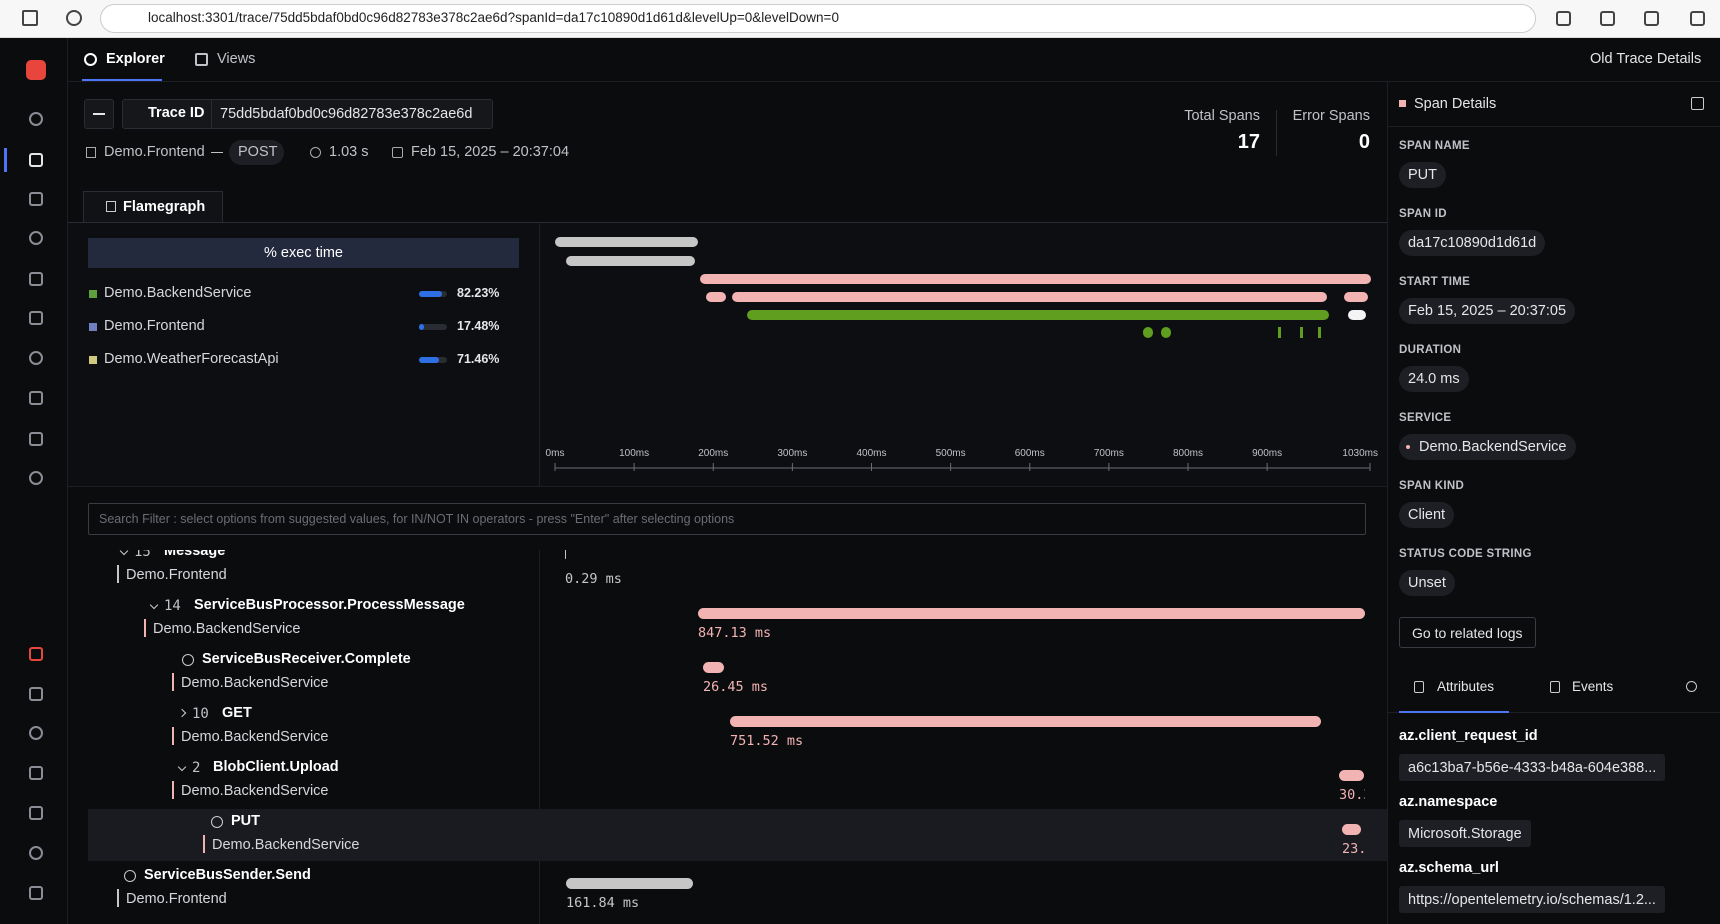 The image size is (1720, 924). Describe the element at coordinates (1553, 712) in the screenshot. I see `tabs-line` at that location.